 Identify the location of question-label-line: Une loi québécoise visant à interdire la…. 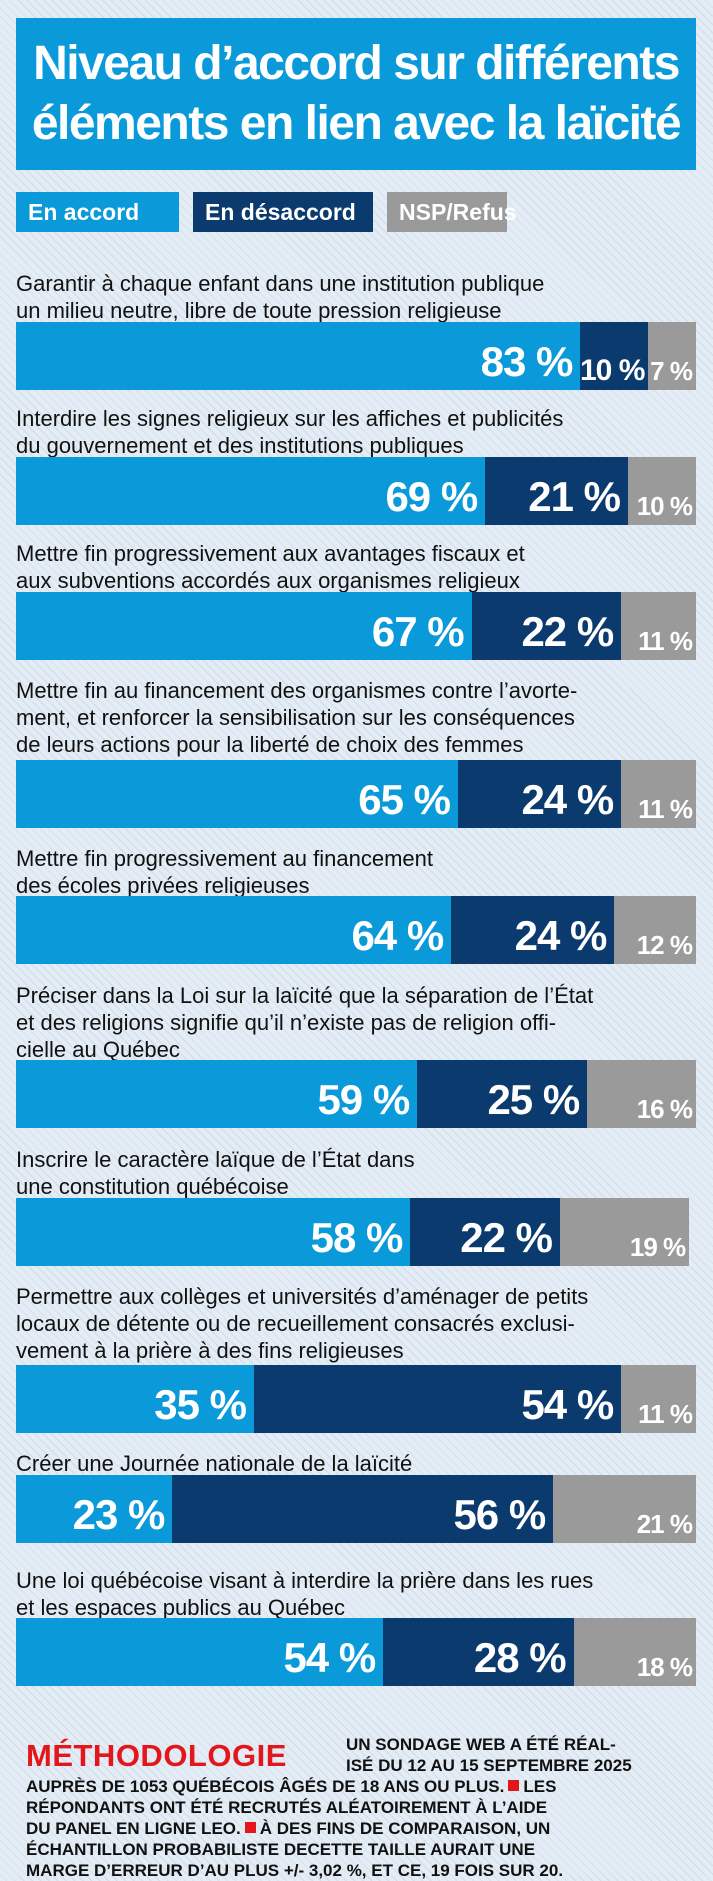
(305, 1580).